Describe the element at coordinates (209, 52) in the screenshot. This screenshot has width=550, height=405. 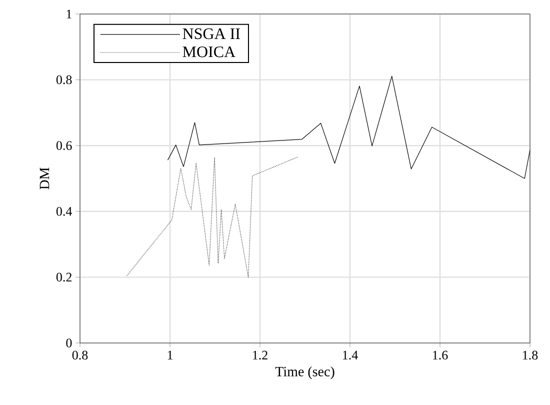
I see `legend-label: MOICA` at that location.